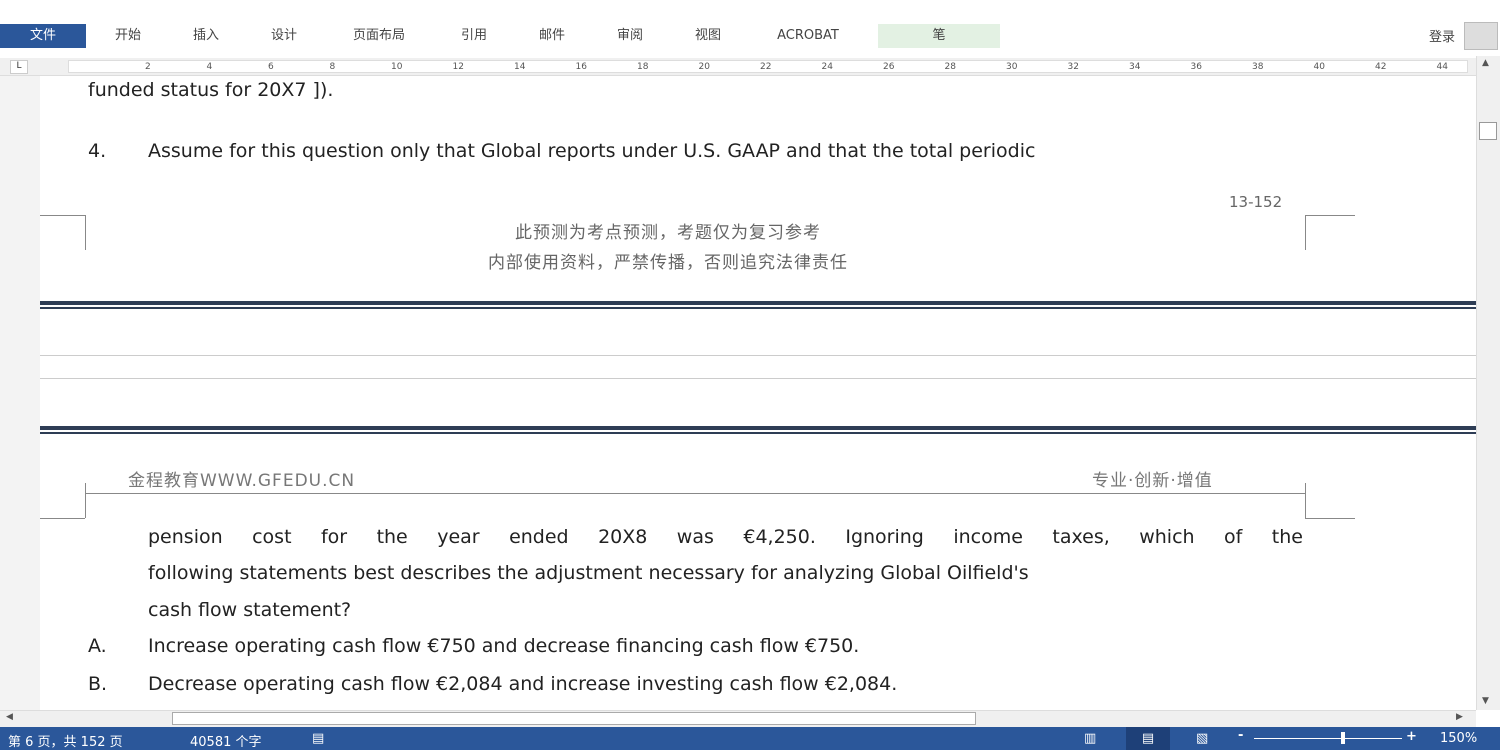 The height and width of the screenshot is (750, 1500). What do you see at coordinates (226, 742) in the screenshot?
I see `word-count: 40581 个字` at bounding box center [226, 742].